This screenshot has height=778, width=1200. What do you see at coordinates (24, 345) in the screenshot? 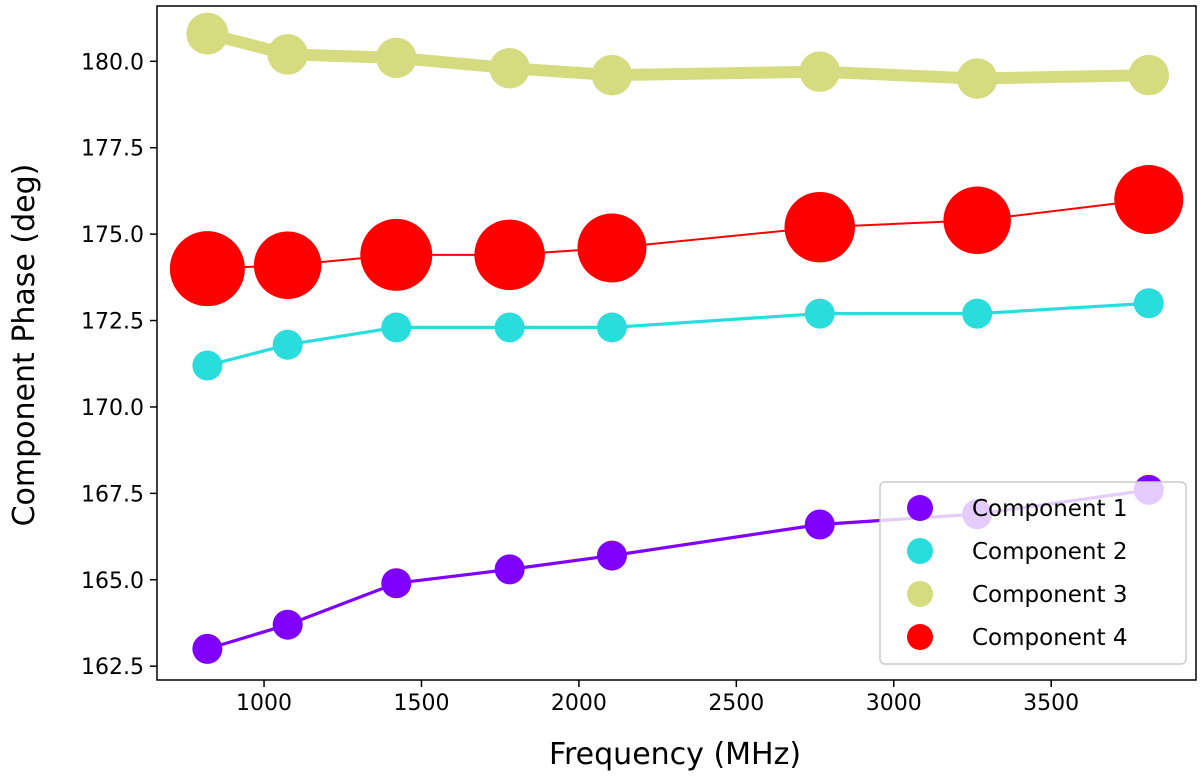
I see `y-axis-label: Component Phase (deg)` at bounding box center [24, 345].